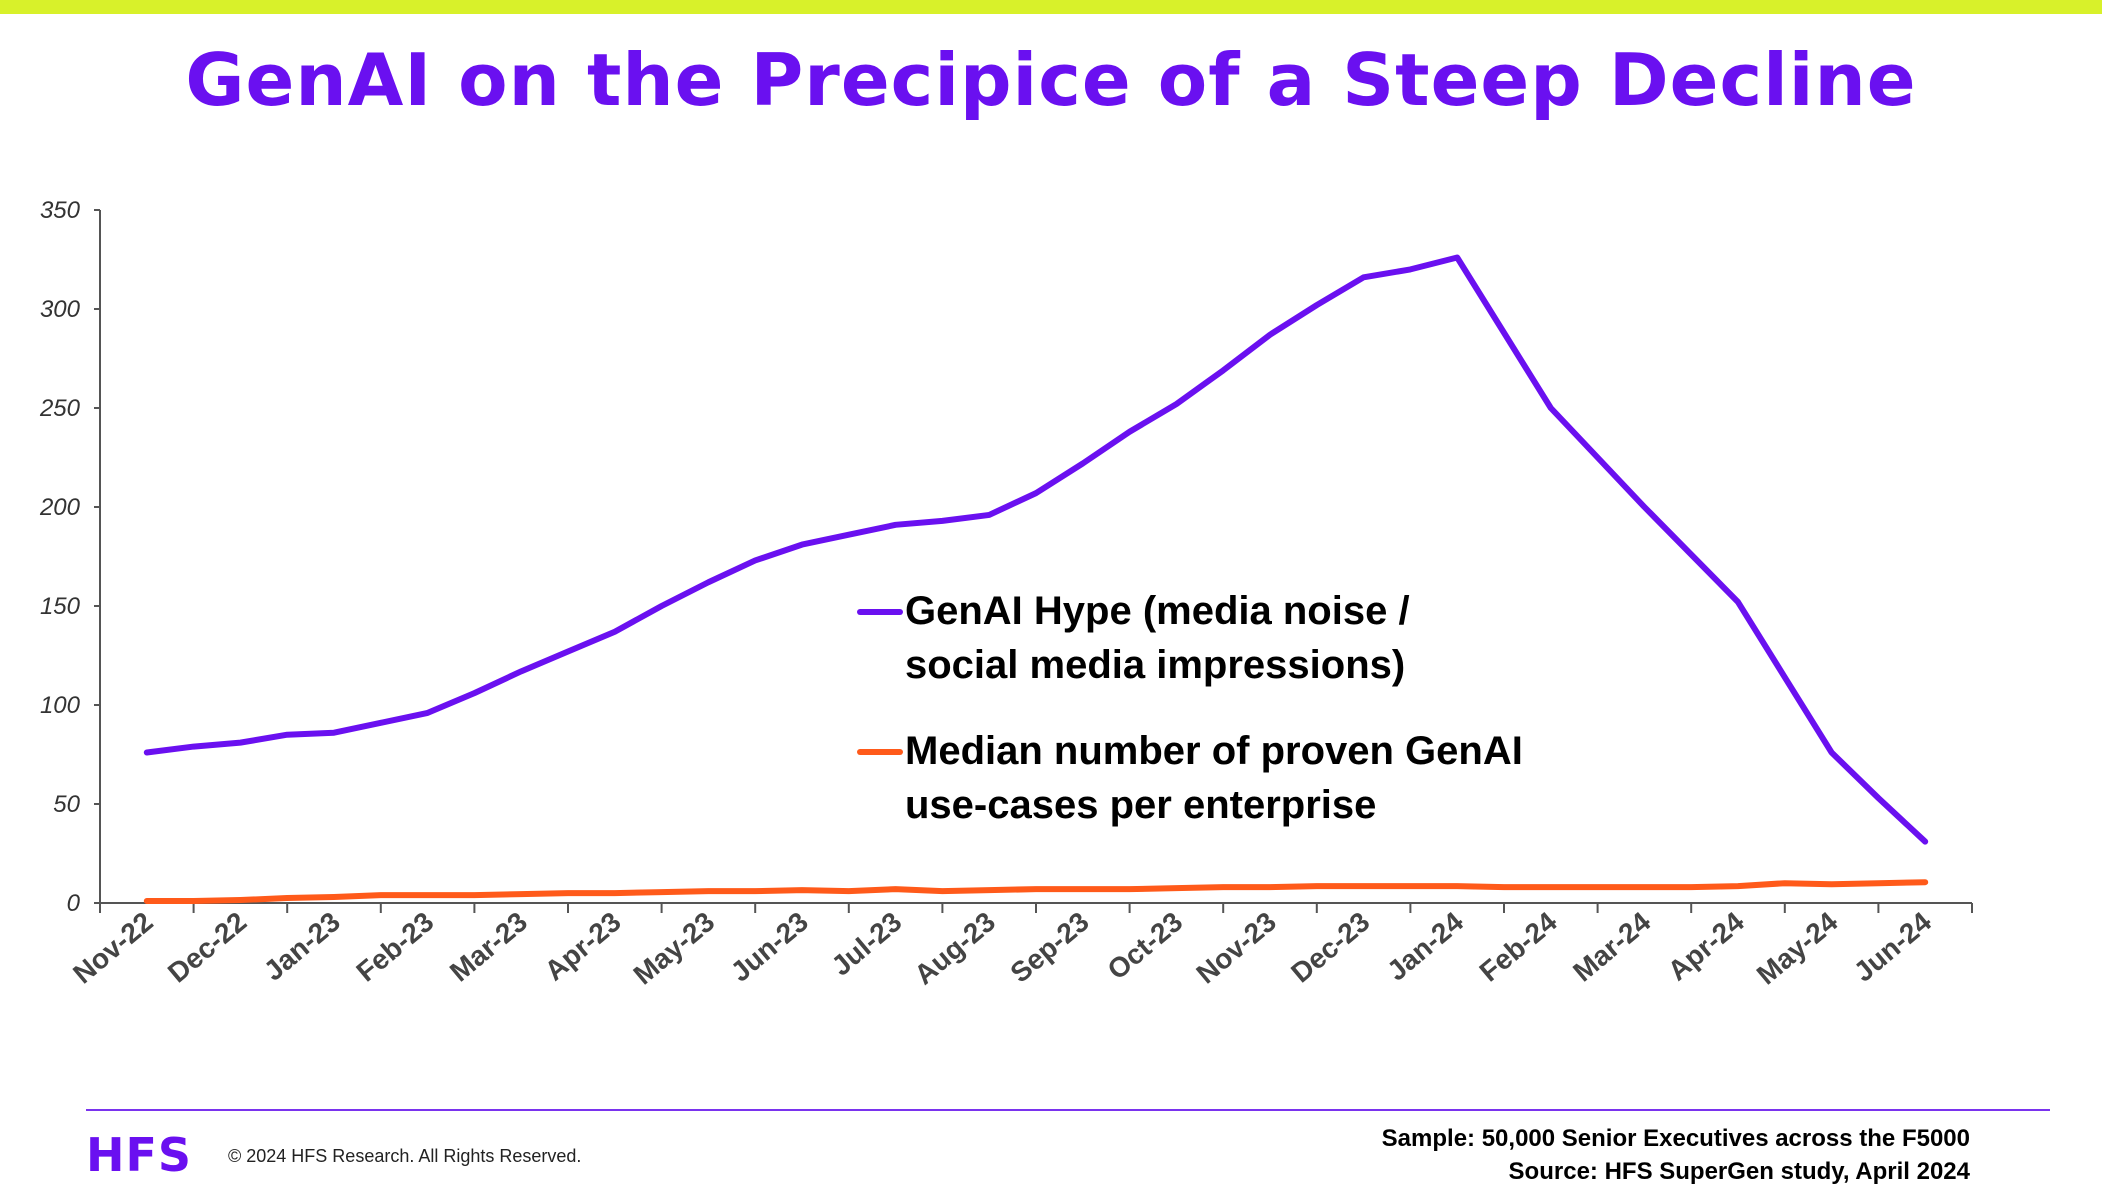 This screenshot has height=1197, width=2102. I want to click on x-tick-label: Feb-24, so click(1518, 947).